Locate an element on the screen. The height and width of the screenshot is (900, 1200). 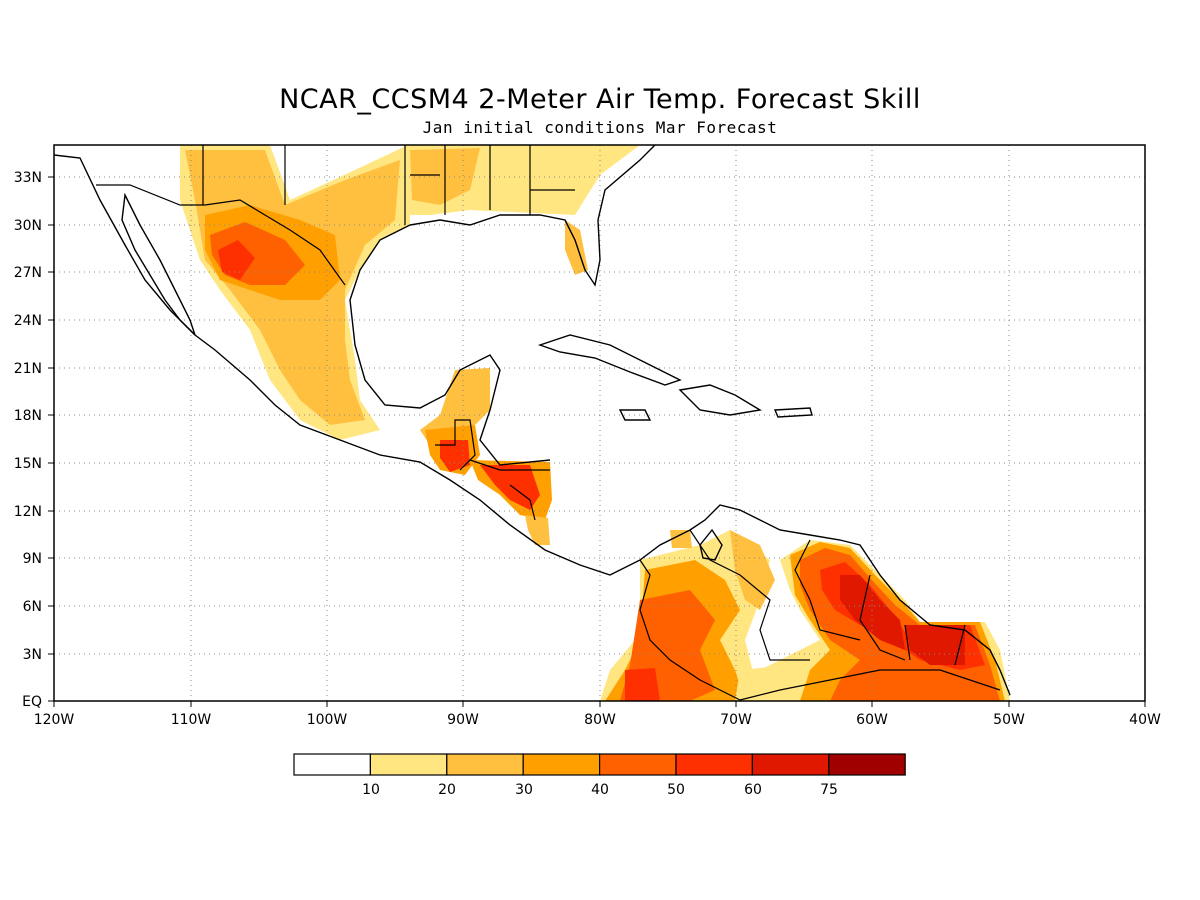
map-subtitle: Jan initial conditions Mar Forecast is located at coordinates (600, 127).